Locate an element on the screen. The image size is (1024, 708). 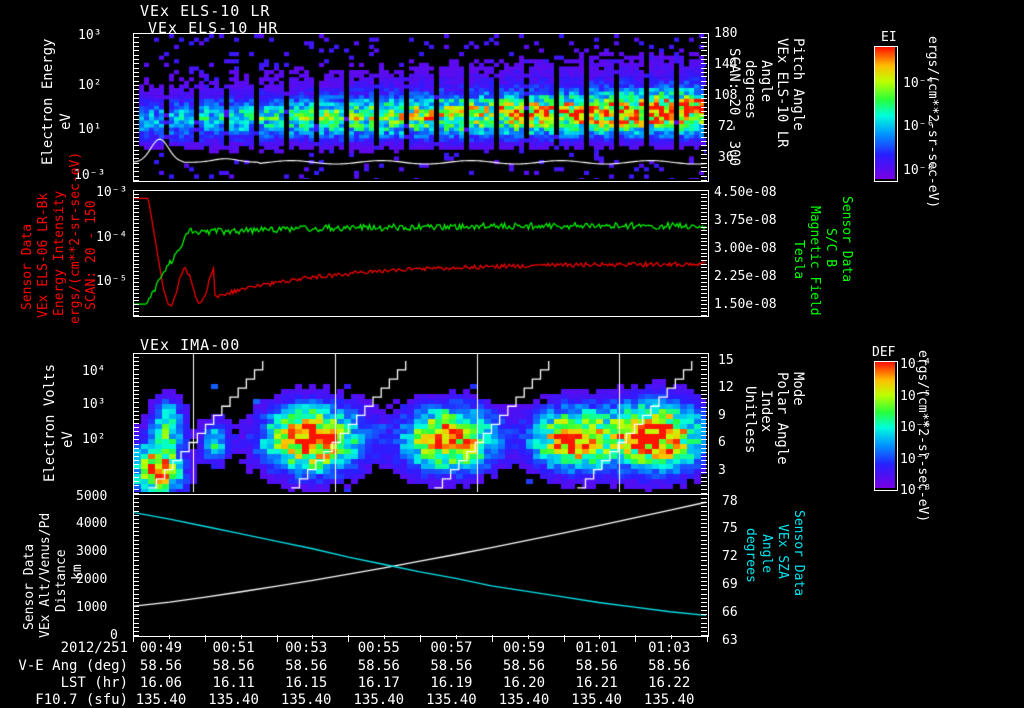
panel4-right-label-3: degrees is located at coordinates (750, 555).